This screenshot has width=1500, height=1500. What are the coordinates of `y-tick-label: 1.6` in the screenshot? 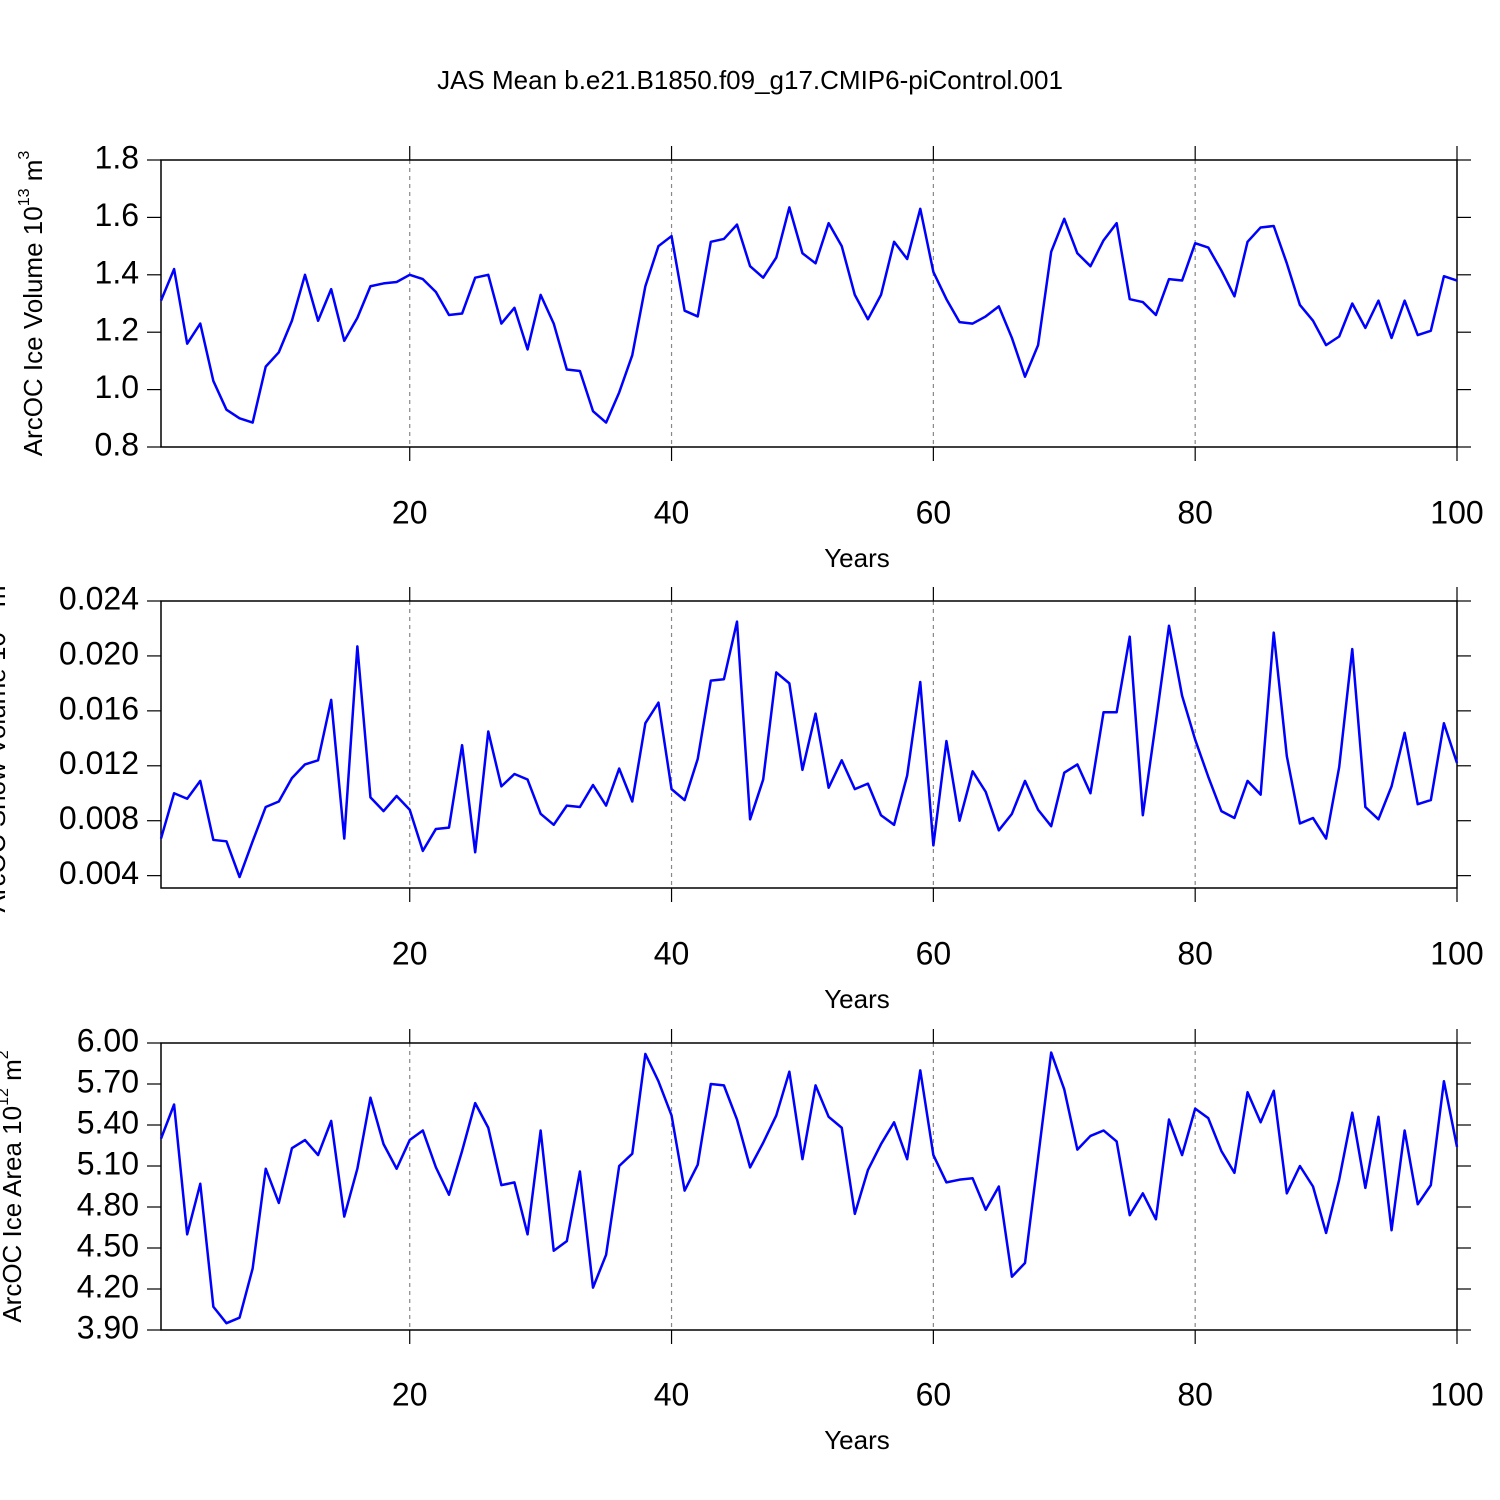 It's located at (117, 215).